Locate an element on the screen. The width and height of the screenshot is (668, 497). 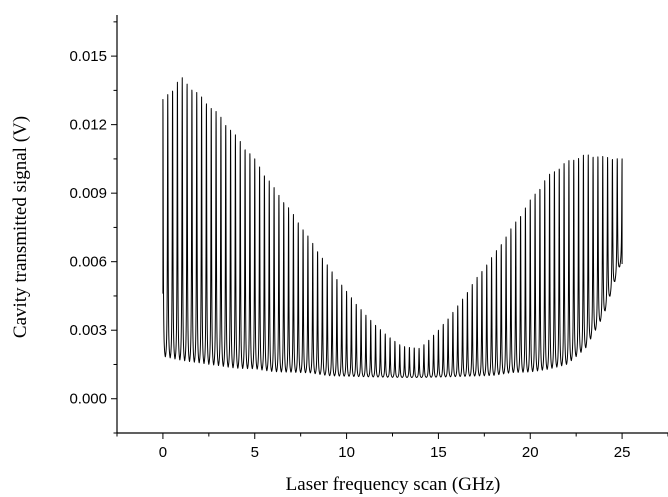
x-tick-label: 25 is located at coordinates (622, 452).